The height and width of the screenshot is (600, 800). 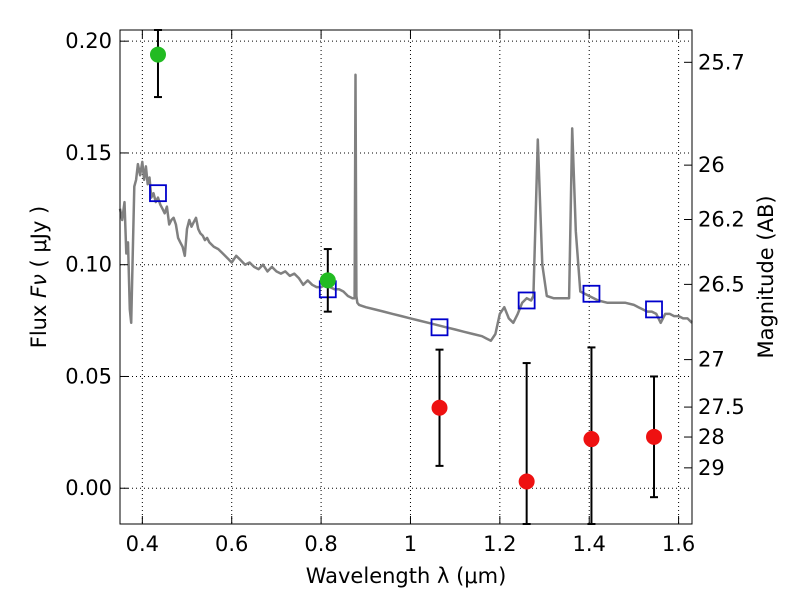 What do you see at coordinates (721, 219) in the screenshot?
I see `mag-tick-label: 26.2` at bounding box center [721, 219].